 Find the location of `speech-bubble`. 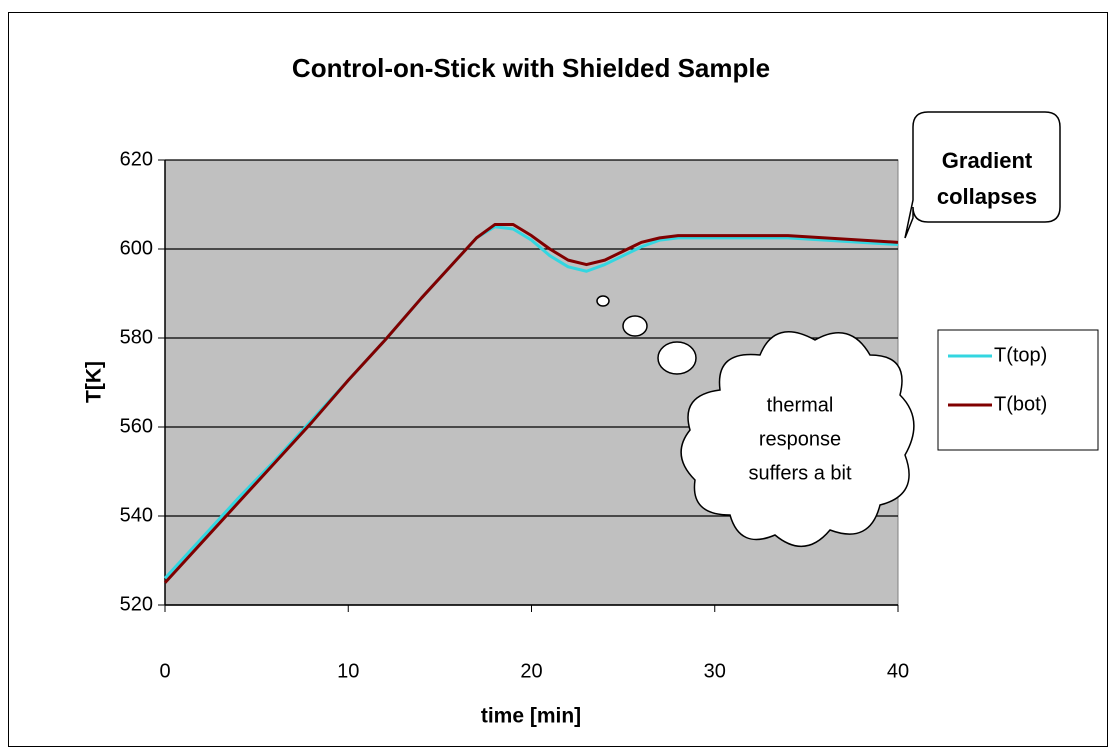

speech-bubble is located at coordinates (982, 175).